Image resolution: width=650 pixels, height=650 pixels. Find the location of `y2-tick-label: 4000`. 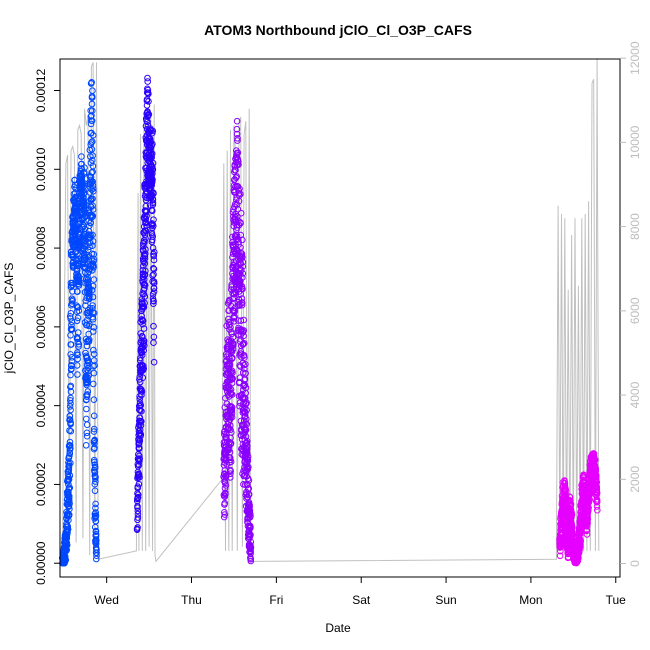

y2-tick-label: 4000 is located at coordinates (635, 394).